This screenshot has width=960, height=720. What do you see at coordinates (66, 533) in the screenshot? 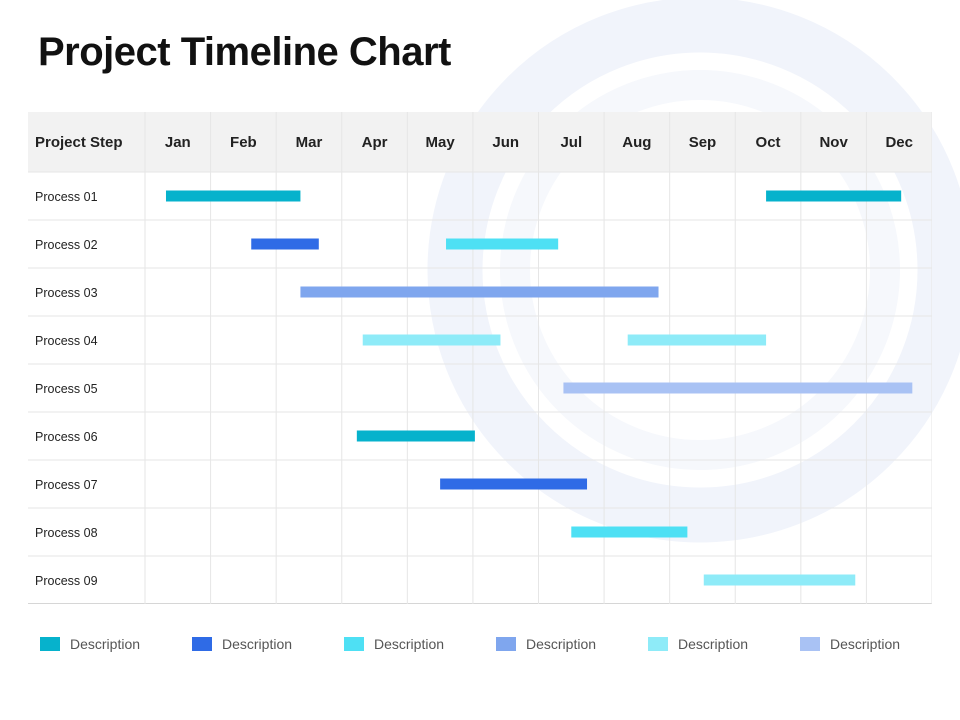
I see `task-label: Process 08` at bounding box center [66, 533].